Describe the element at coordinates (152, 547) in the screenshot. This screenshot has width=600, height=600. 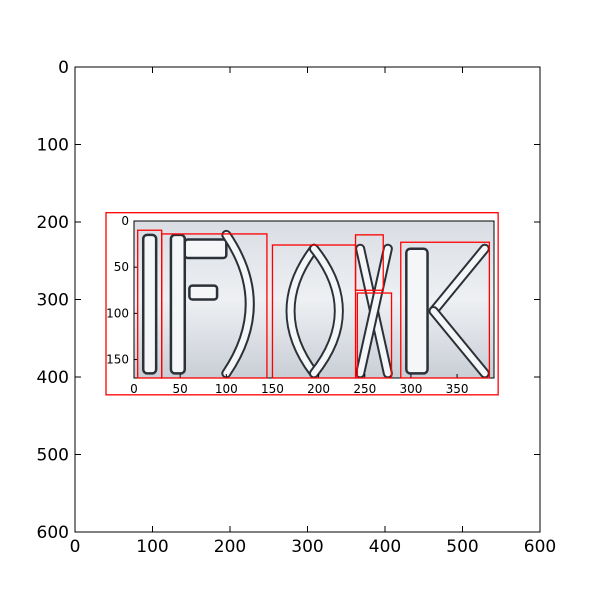
I see `outer-x-tick-label: 100` at that location.